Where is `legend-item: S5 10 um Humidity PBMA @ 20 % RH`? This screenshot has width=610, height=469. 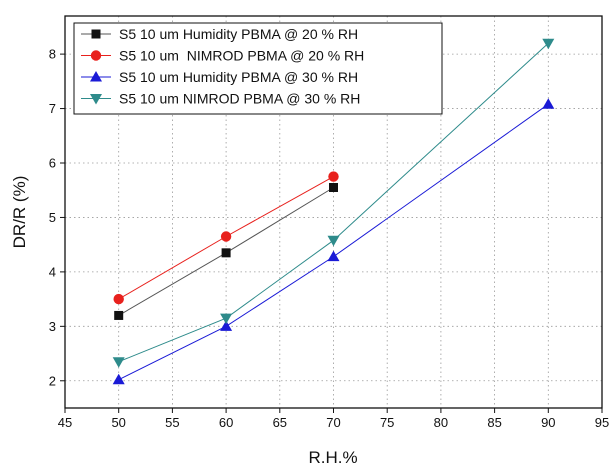
legend-item: S5 10 um Humidity PBMA @ 20 % RH is located at coordinates (219, 34).